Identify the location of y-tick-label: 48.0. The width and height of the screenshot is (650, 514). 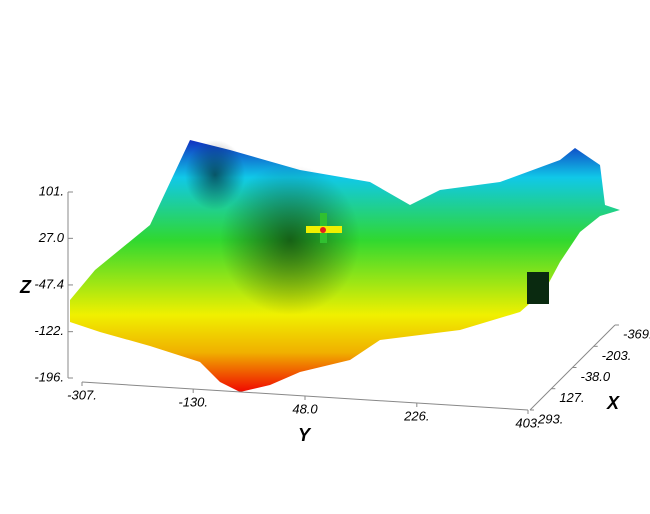
(305, 408).